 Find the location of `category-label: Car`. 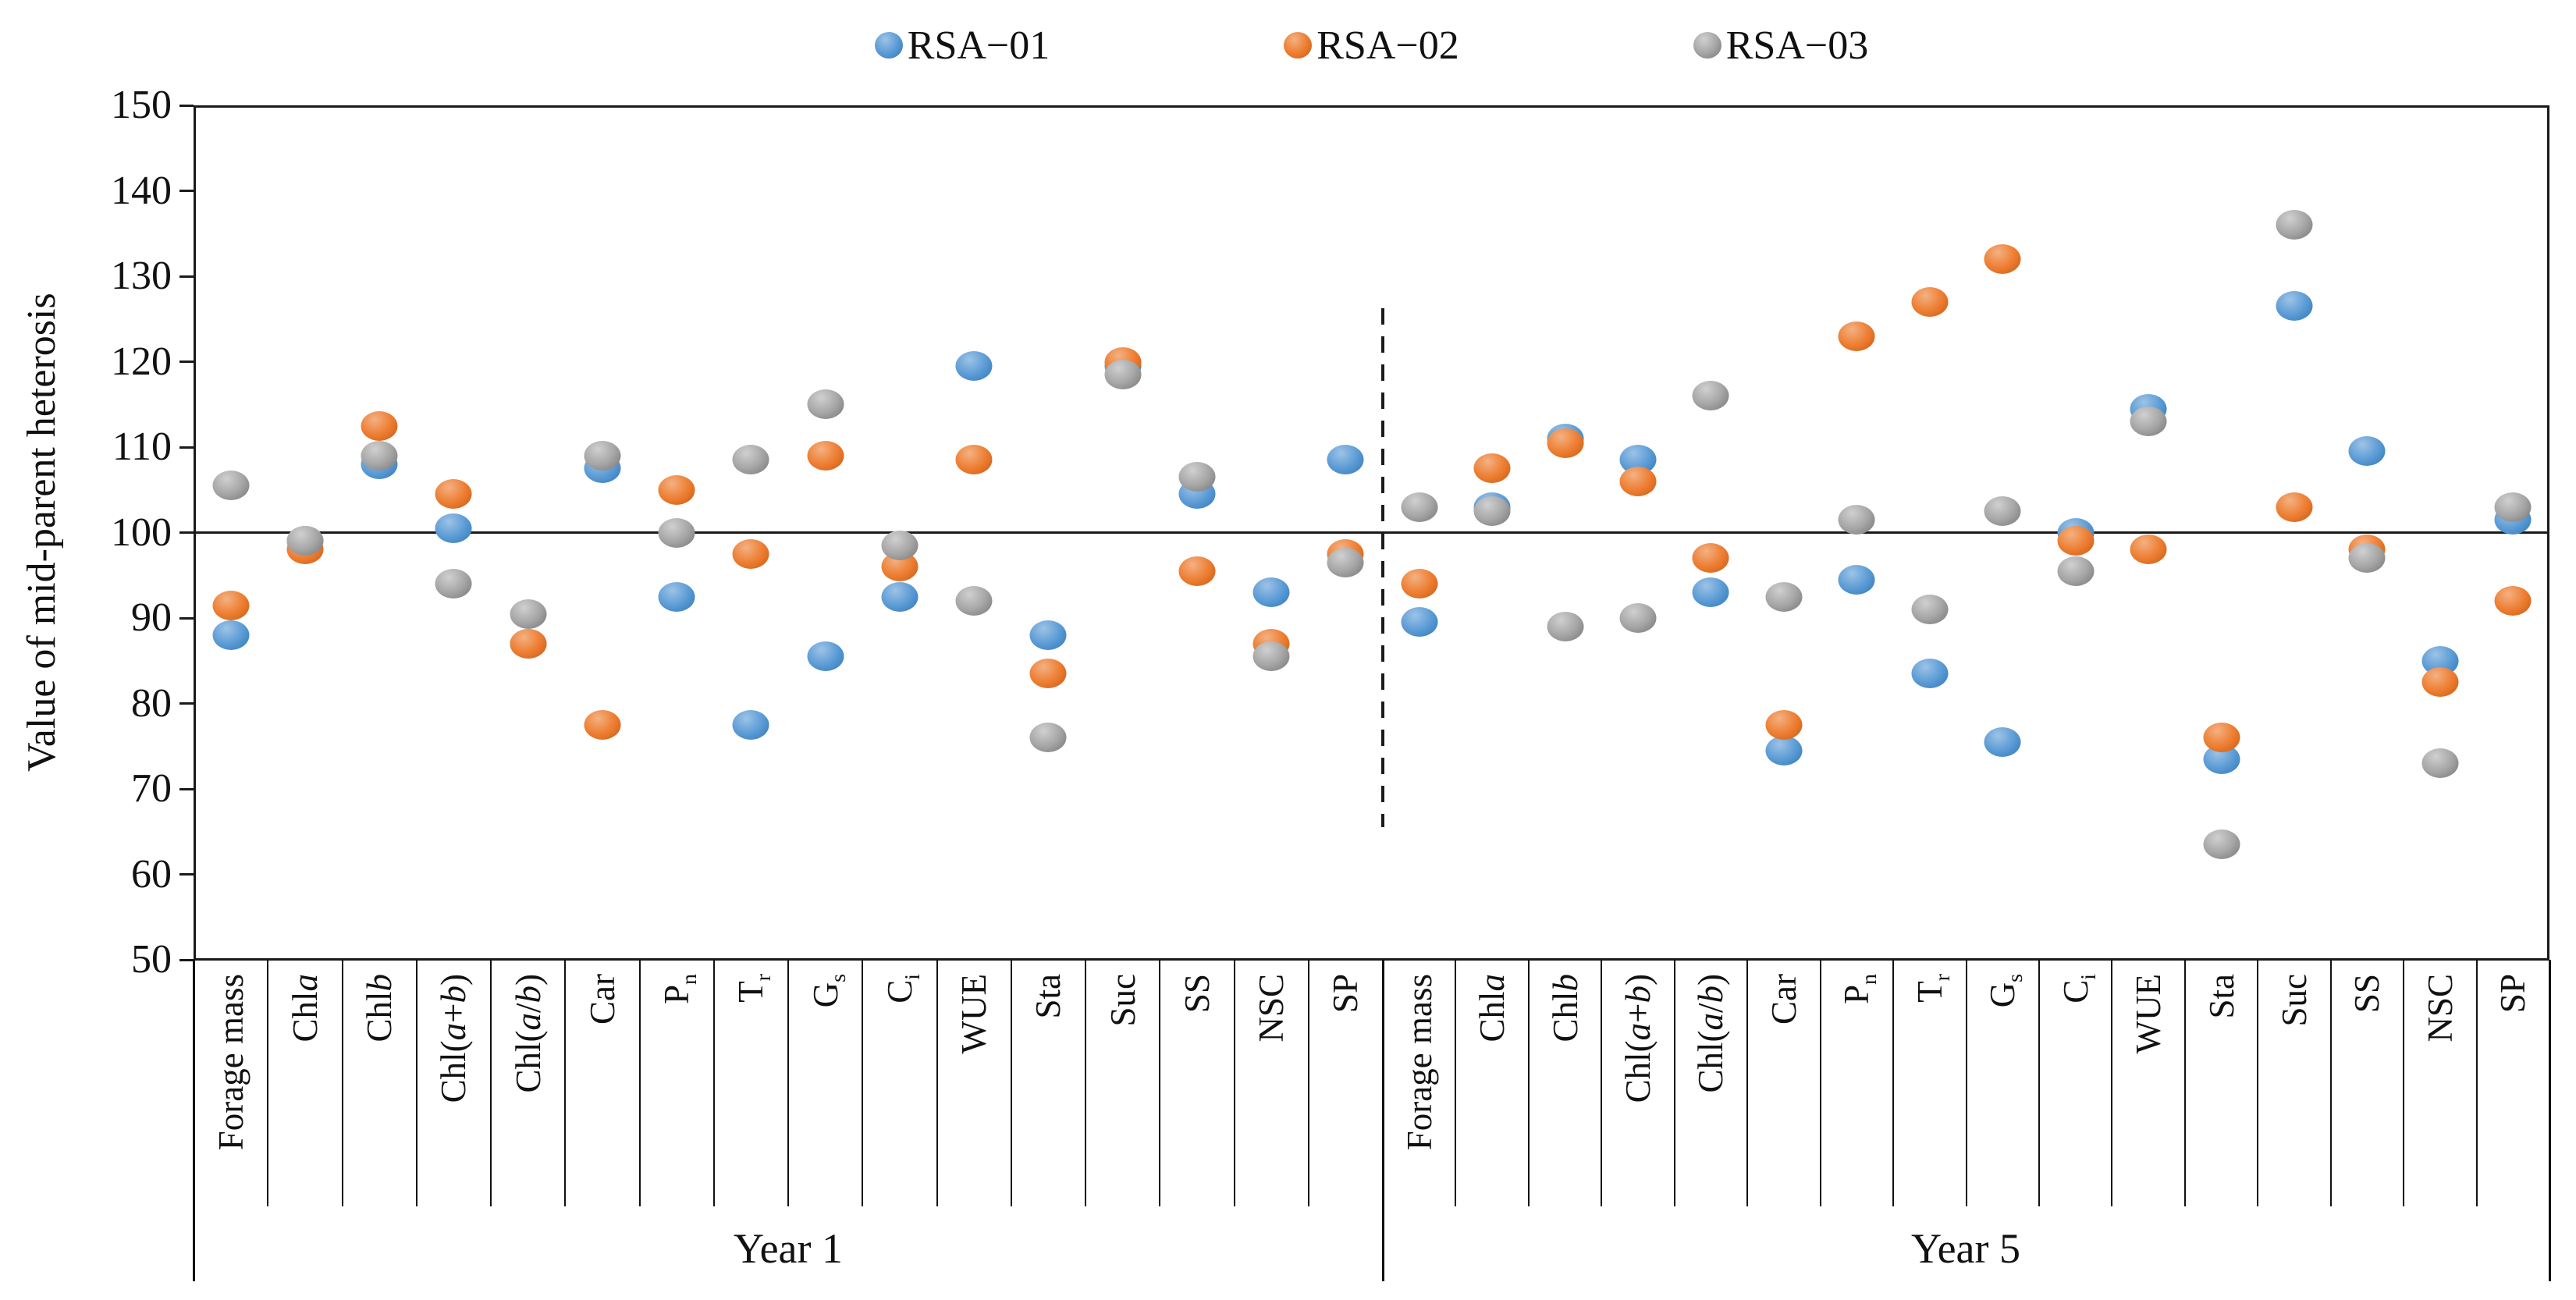

category-label: Car is located at coordinates (1784, 999).